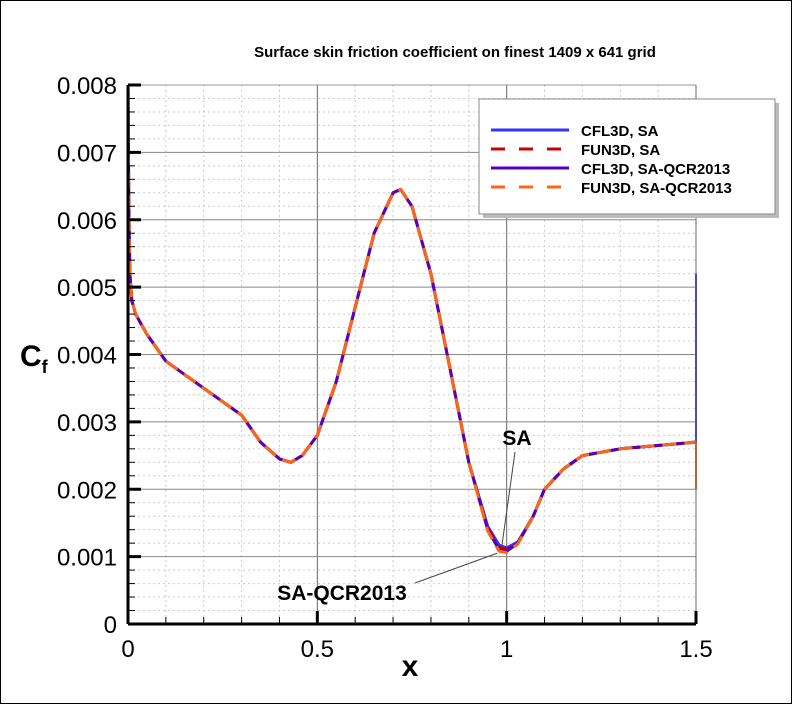 The image size is (792, 704). Describe the element at coordinates (410, 666) in the screenshot. I see `x-axis-label: x` at that location.